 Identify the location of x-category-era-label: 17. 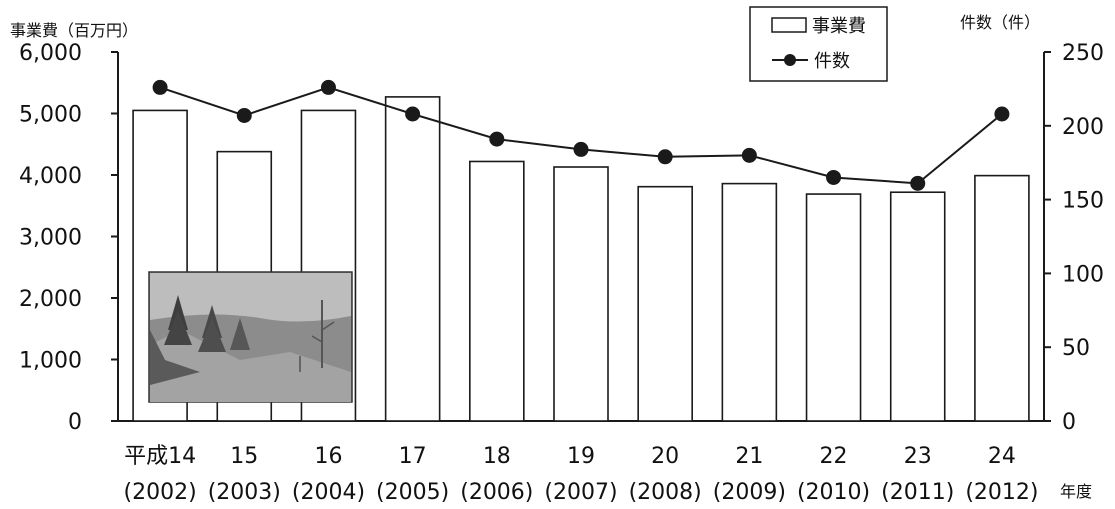
(413, 456).